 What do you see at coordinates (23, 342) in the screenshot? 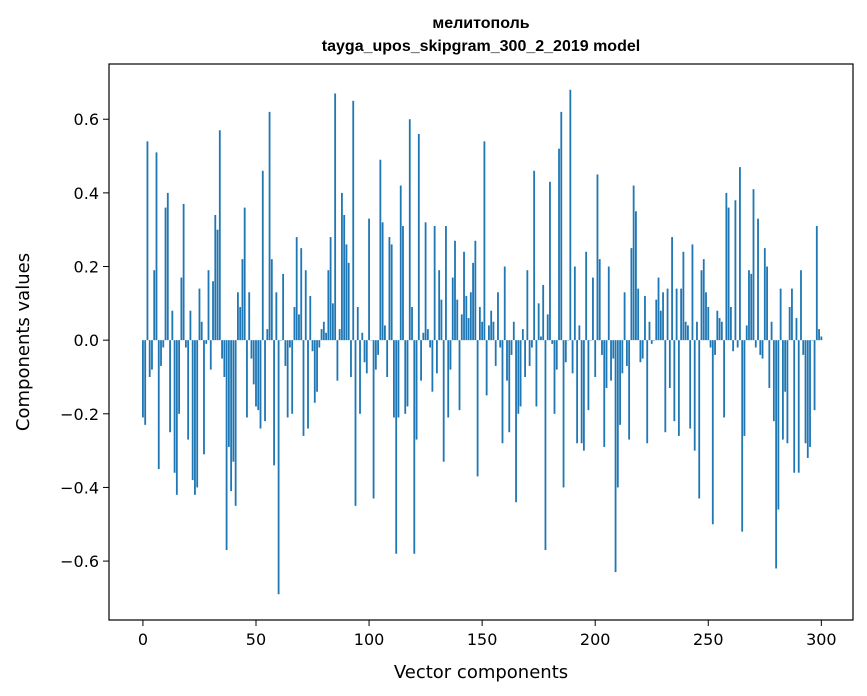
I see `y-axis-label: Components values` at bounding box center [23, 342].